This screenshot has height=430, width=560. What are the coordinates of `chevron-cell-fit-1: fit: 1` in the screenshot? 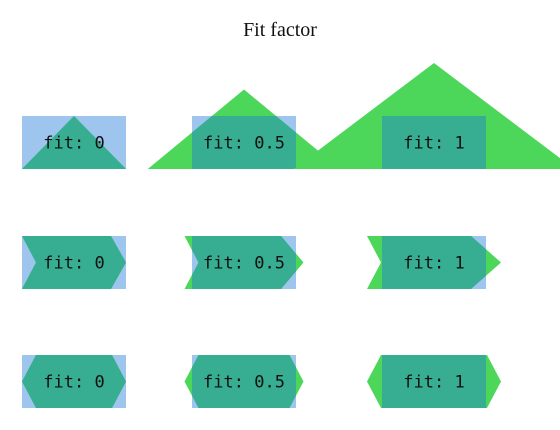 It's located at (434, 262).